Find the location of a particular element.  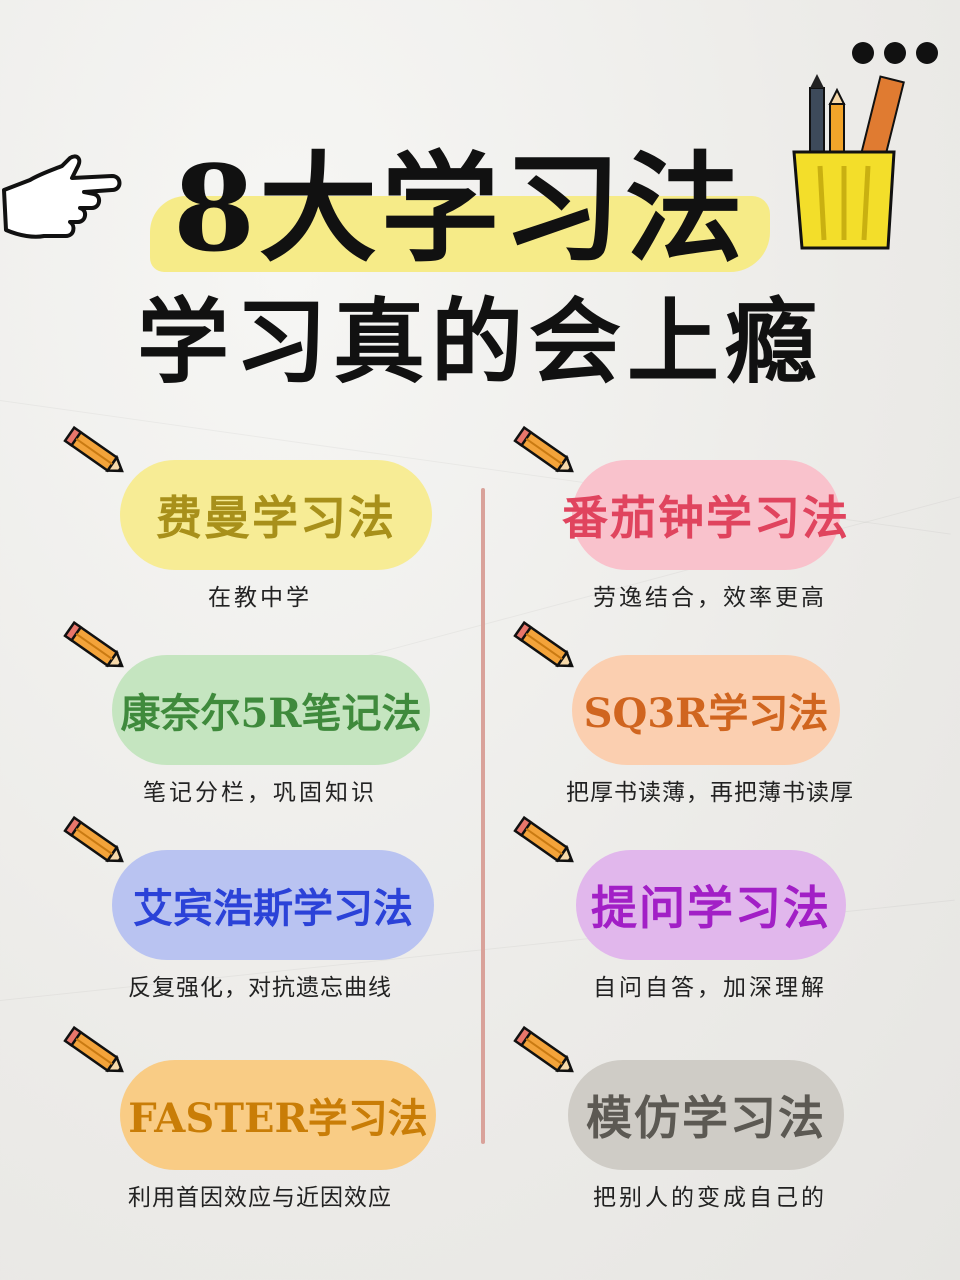

title-line-2: 学习真的会上瘾 is located at coordinates (479, 342).